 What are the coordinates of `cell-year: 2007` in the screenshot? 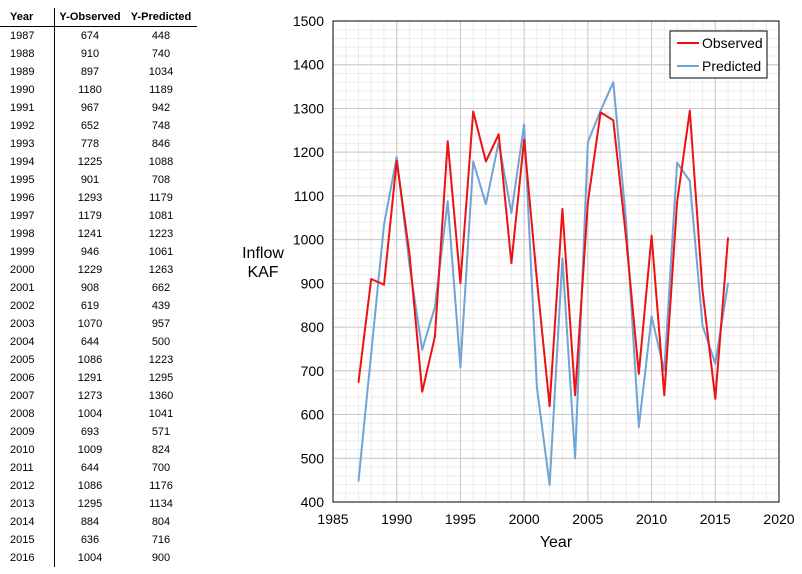 It's located at (27, 396).